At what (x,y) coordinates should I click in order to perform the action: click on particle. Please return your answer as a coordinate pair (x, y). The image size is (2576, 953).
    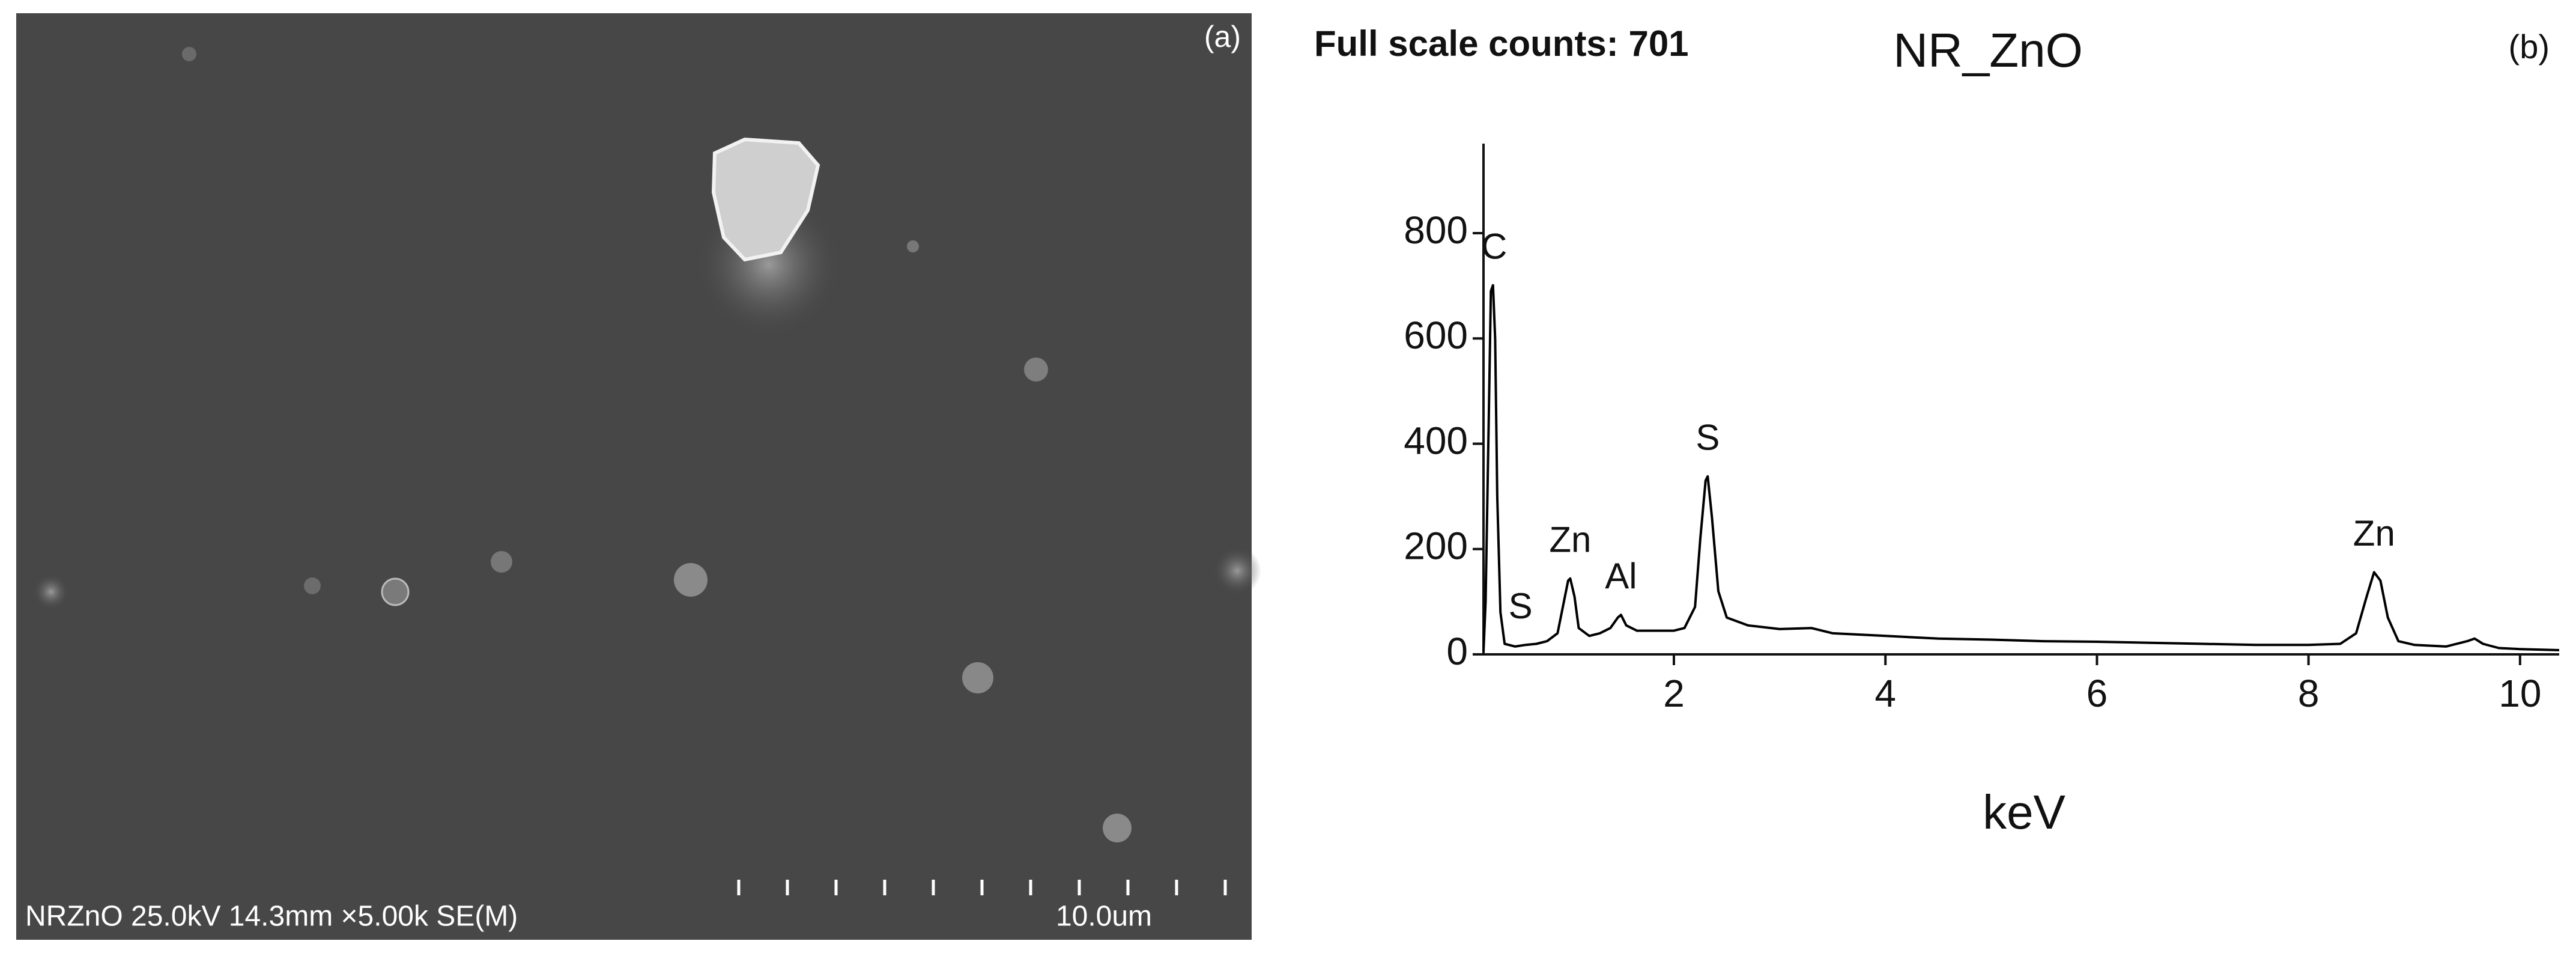
    Looking at the image, I should click on (765, 199).